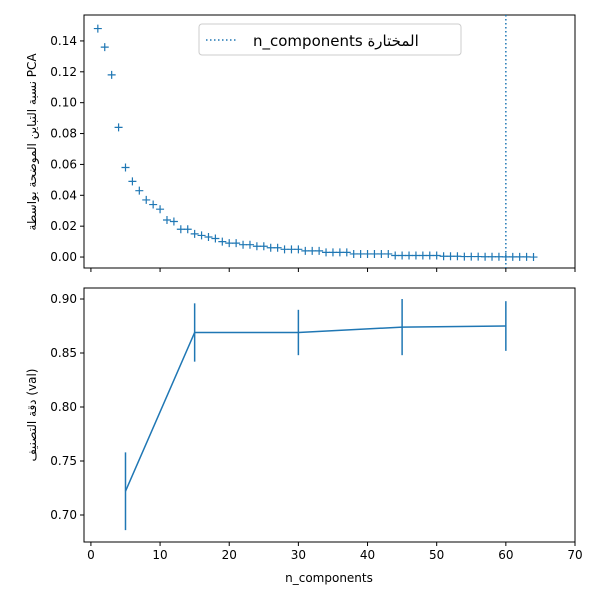 Image resolution: width=600 pixels, height=604 pixels. Describe the element at coordinates (63, 257) in the screenshot. I see `top-ytick-label: 0.00` at that location.